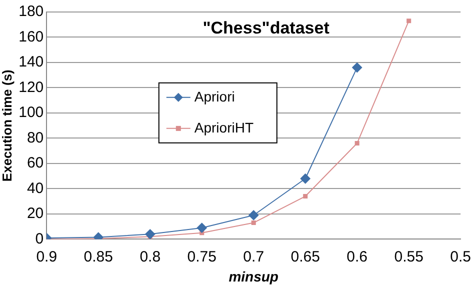  Describe the element at coordinates (253, 276) in the screenshot. I see `x-axis-title: minsup` at that location.